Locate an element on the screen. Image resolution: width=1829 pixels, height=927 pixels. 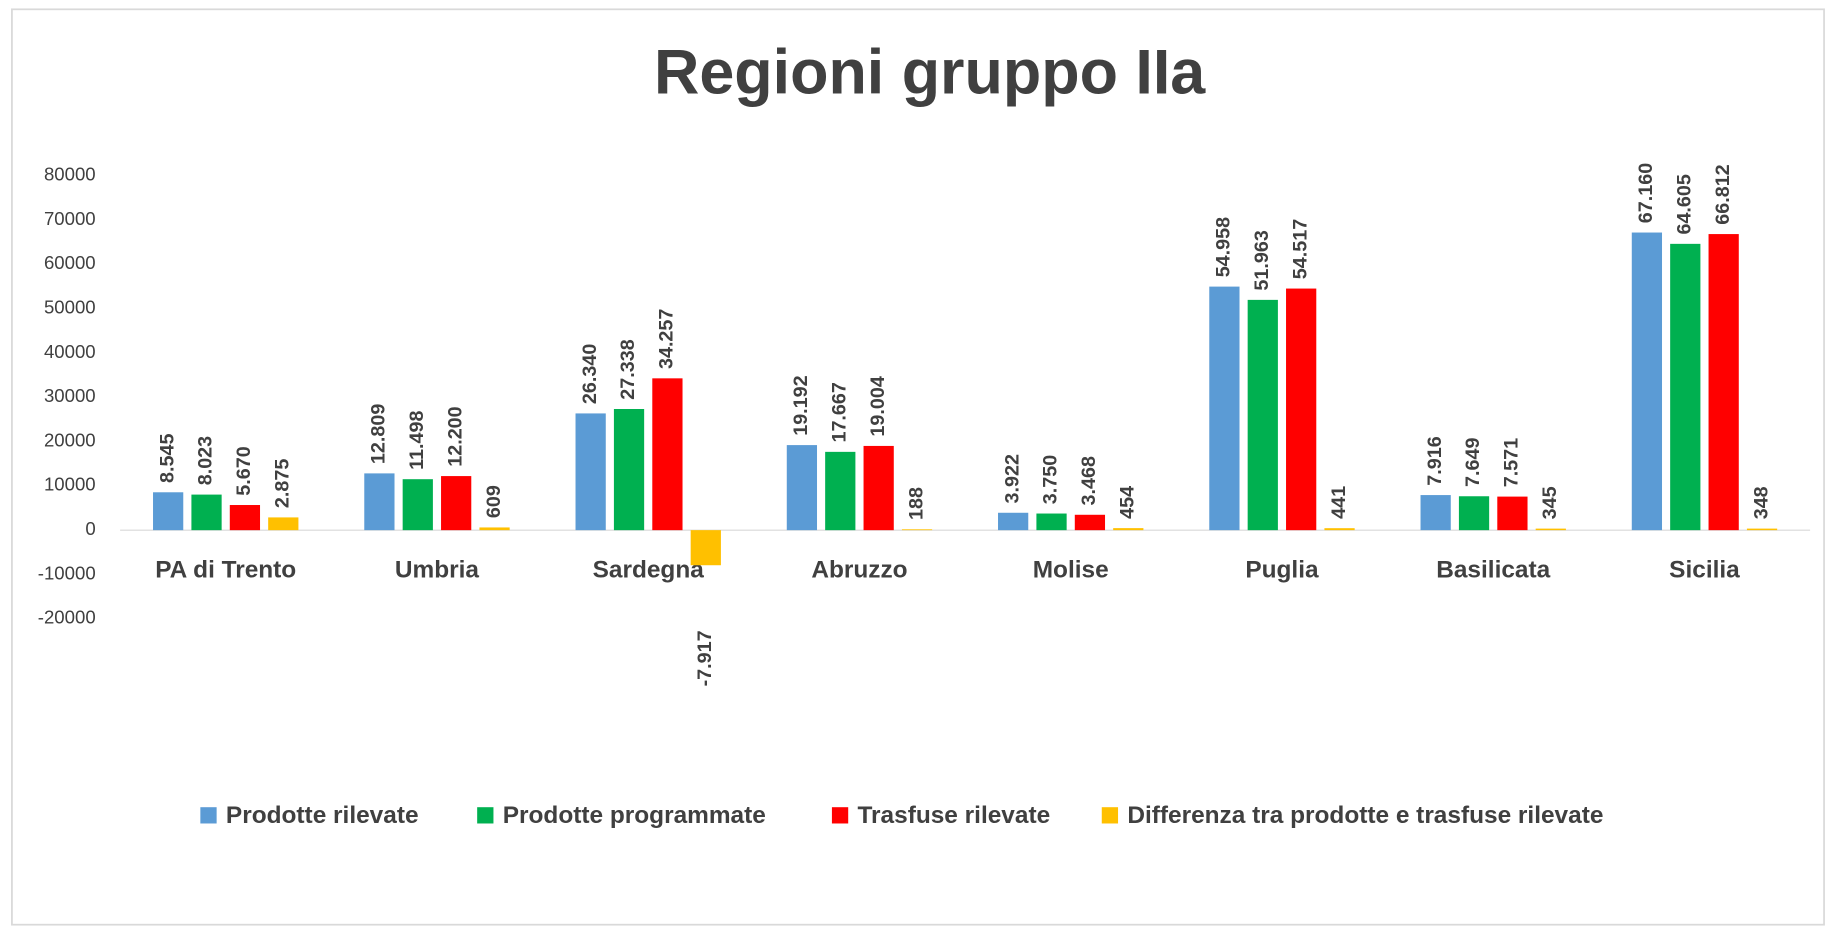
data-label: 11.498 is located at coordinates (417, 440).